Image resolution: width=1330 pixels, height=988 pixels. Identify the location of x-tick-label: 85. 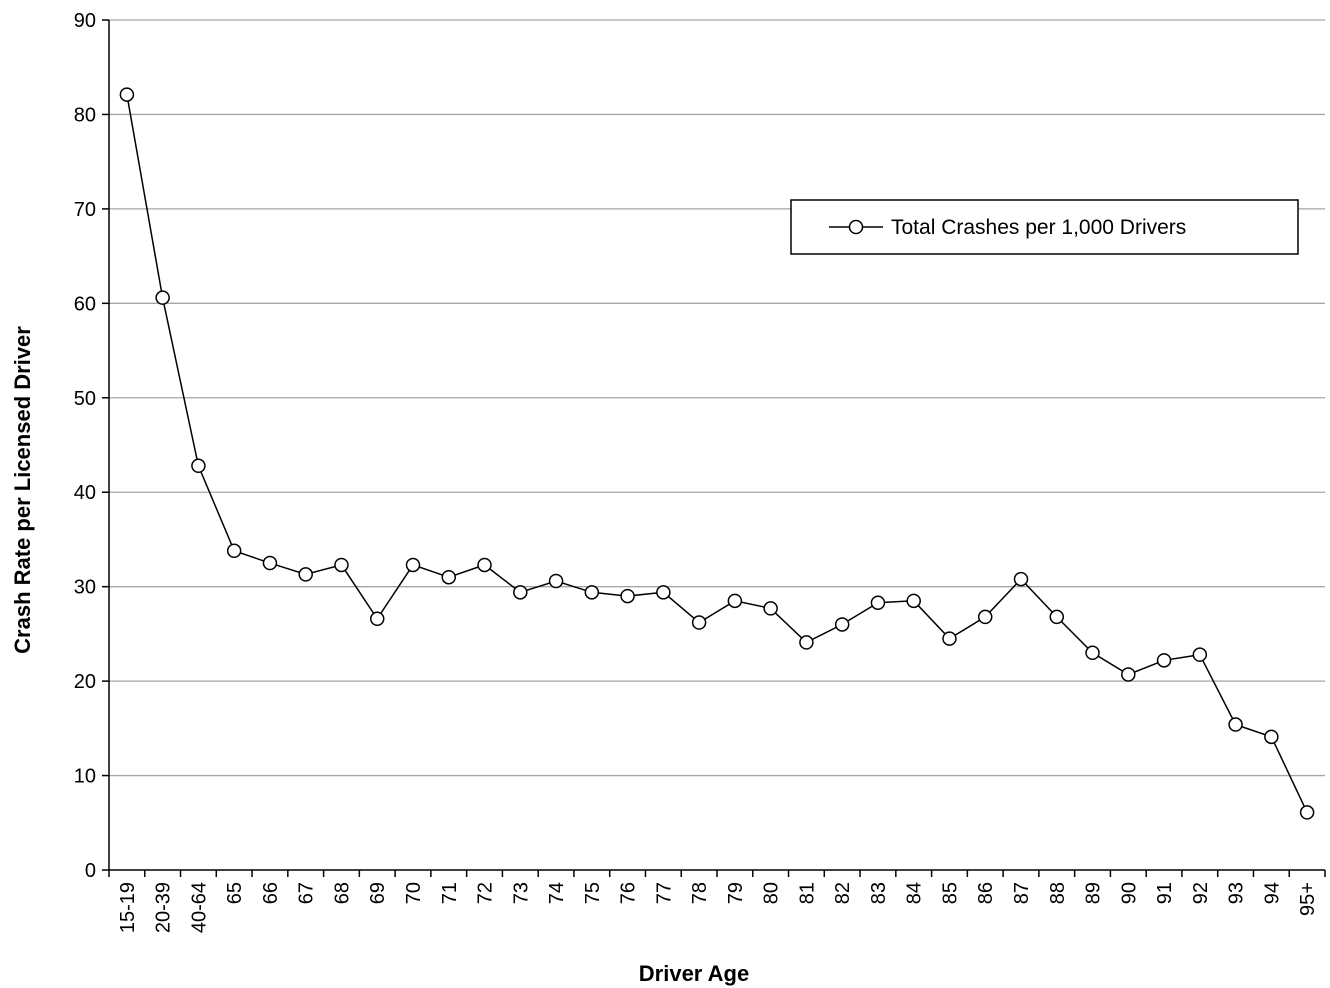
(950, 893).